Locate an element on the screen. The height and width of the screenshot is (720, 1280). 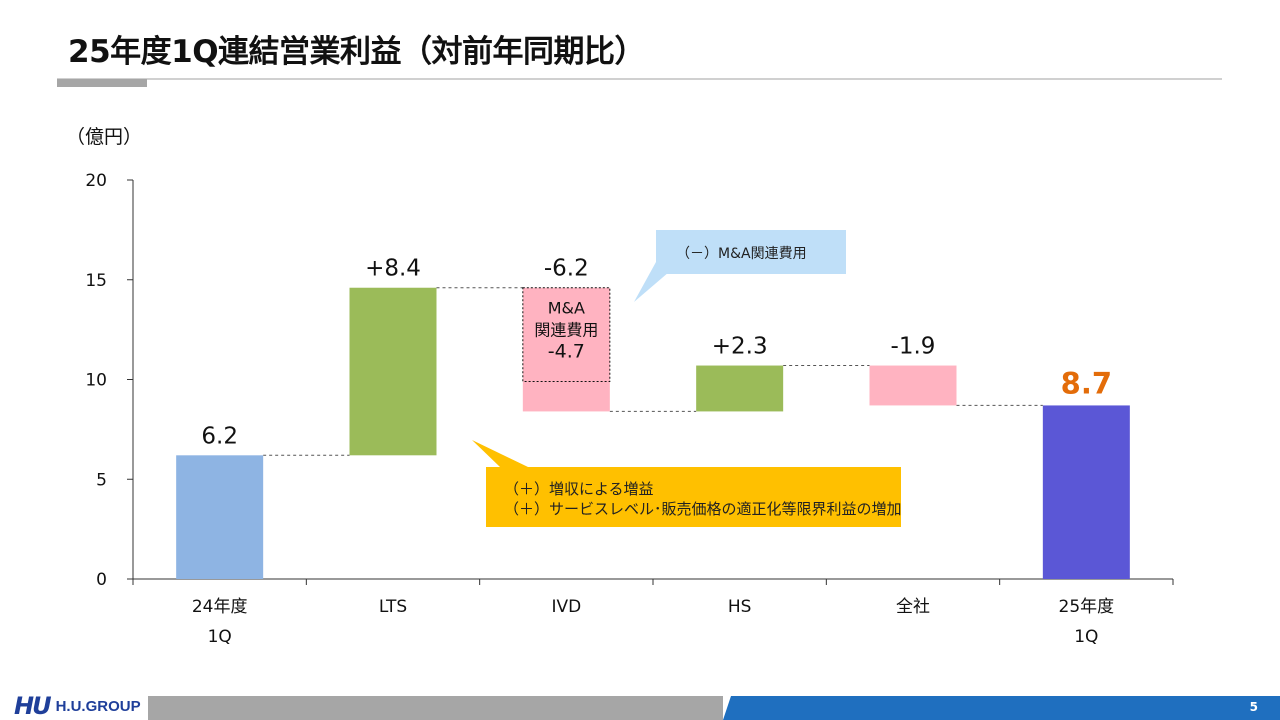
page-title: 25年度1Q連結営業利益（対前年同期比） is located at coordinates (357, 52).